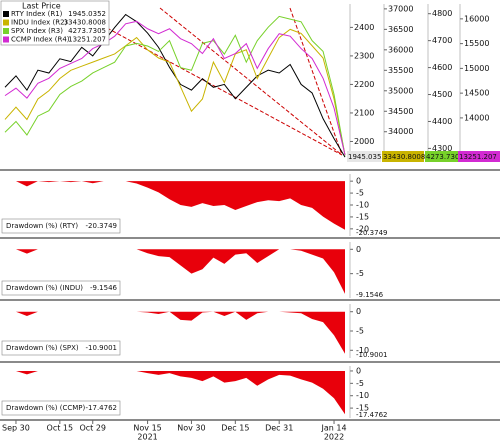 The height and width of the screenshot is (441, 500). I want to click on last-value-label: -20.3749, so click(371, 233).